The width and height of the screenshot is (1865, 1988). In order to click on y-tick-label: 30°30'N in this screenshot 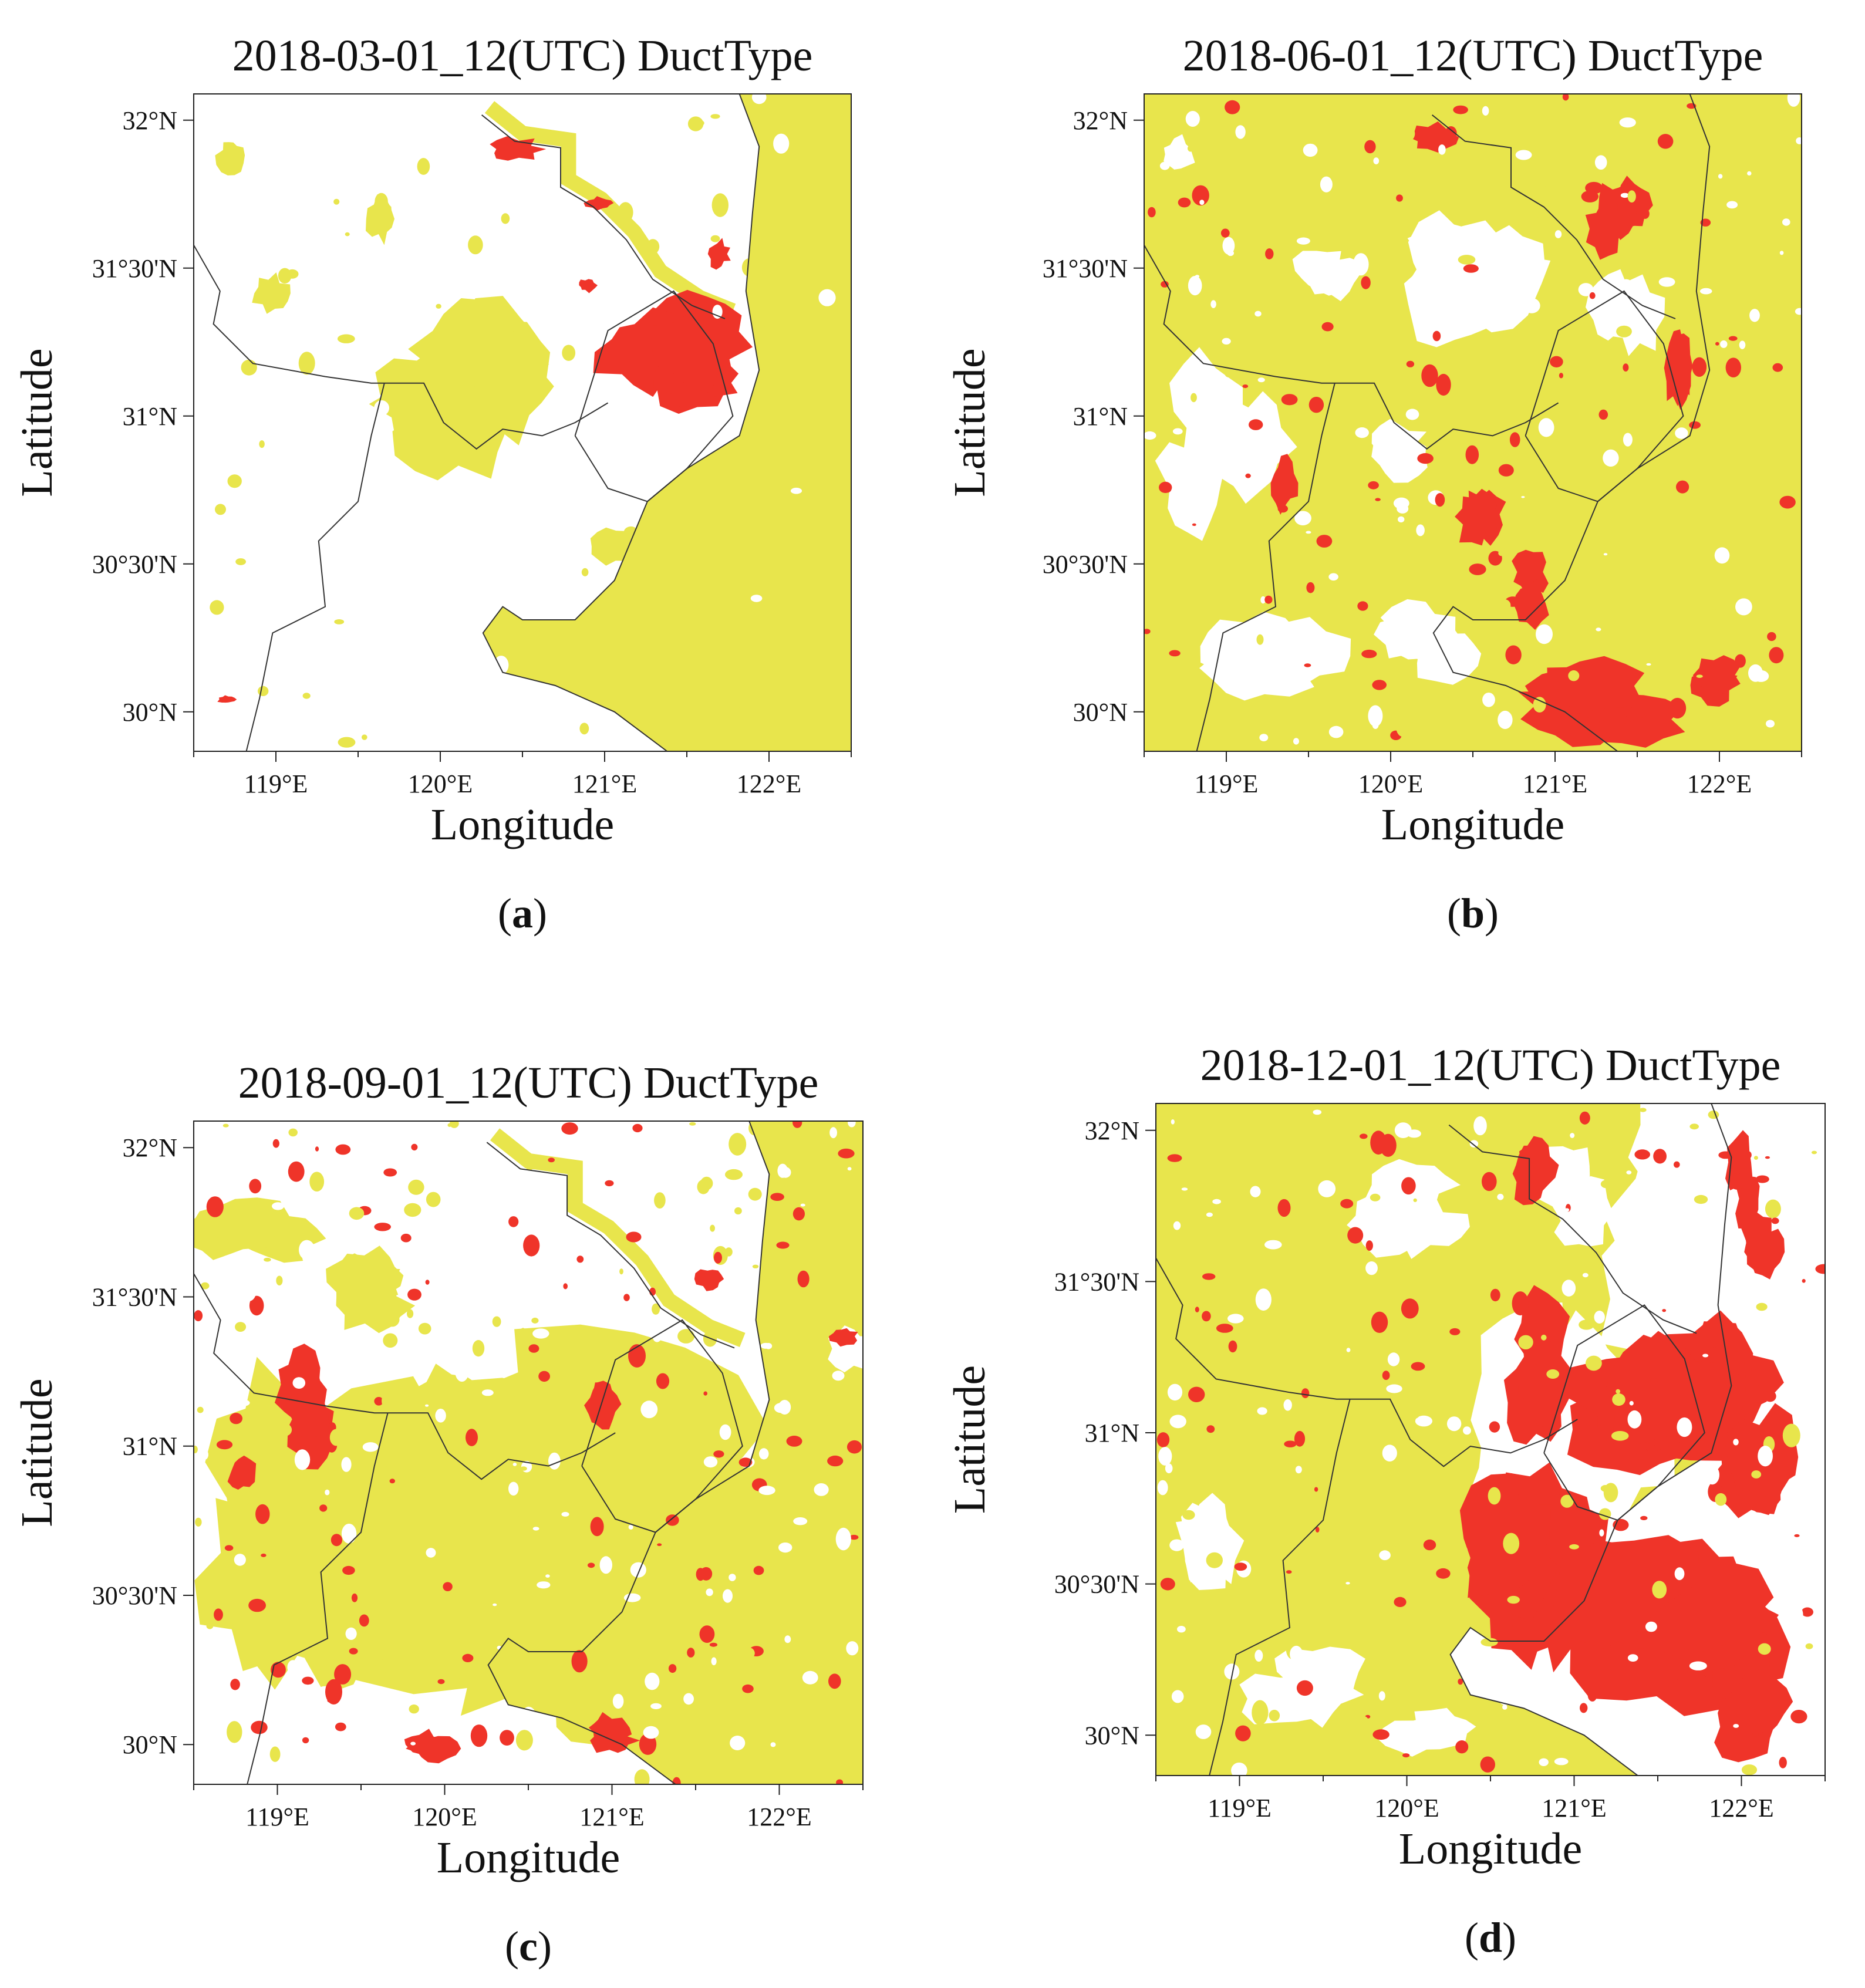, I will do `click(1096, 1584)`.